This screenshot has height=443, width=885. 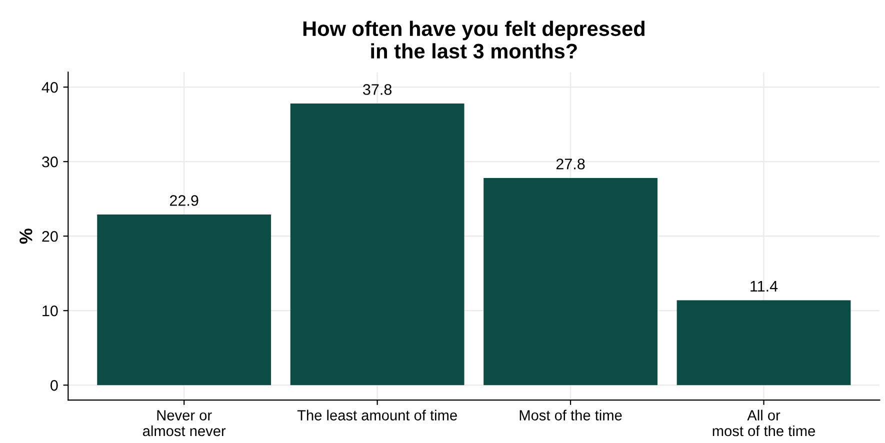 I want to click on data-label: 22.9, so click(x=184, y=200).